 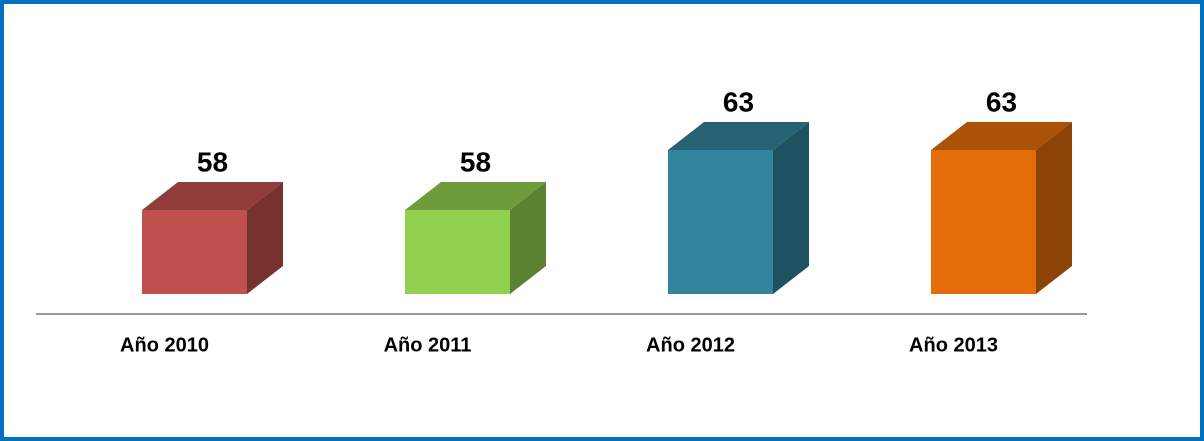 I want to click on x-tick-label: Año 2013, so click(x=953, y=345).